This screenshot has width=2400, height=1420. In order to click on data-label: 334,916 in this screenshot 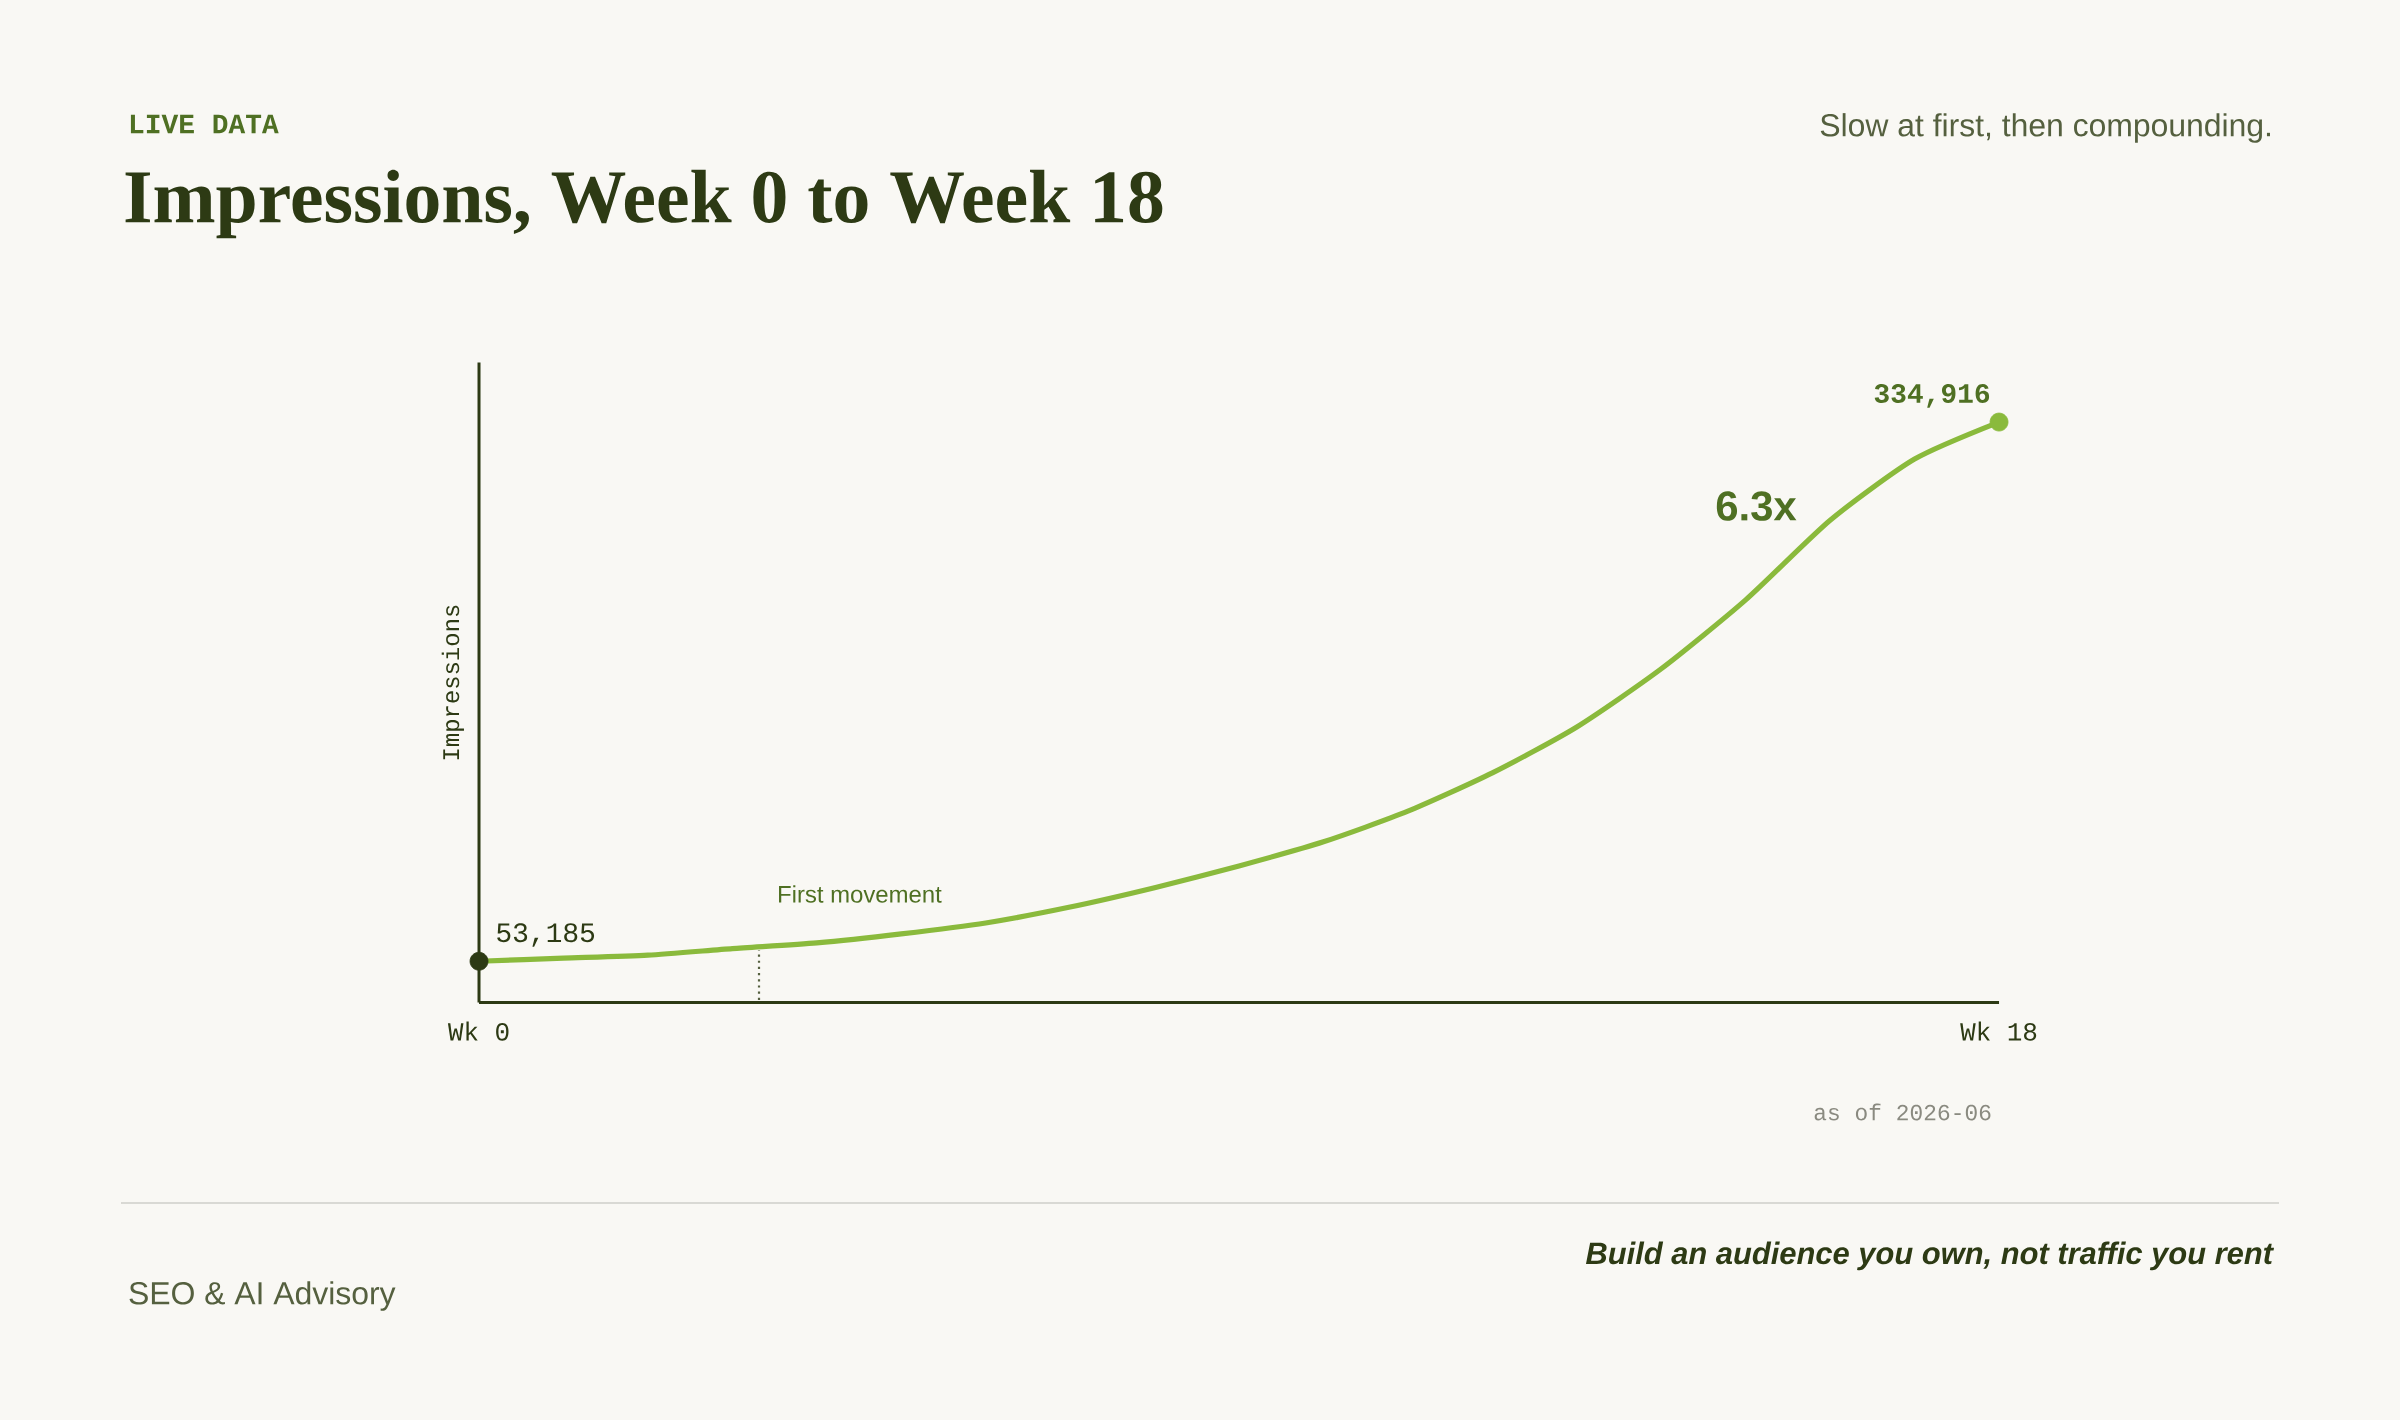, I will do `click(1932, 396)`.